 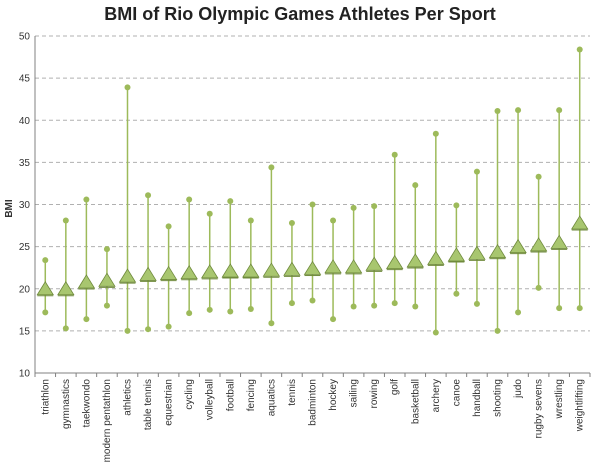 What do you see at coordinates (25, 247) in the screenshot?
I see `y-tick-label: 25` at bounding box center [25, 247].